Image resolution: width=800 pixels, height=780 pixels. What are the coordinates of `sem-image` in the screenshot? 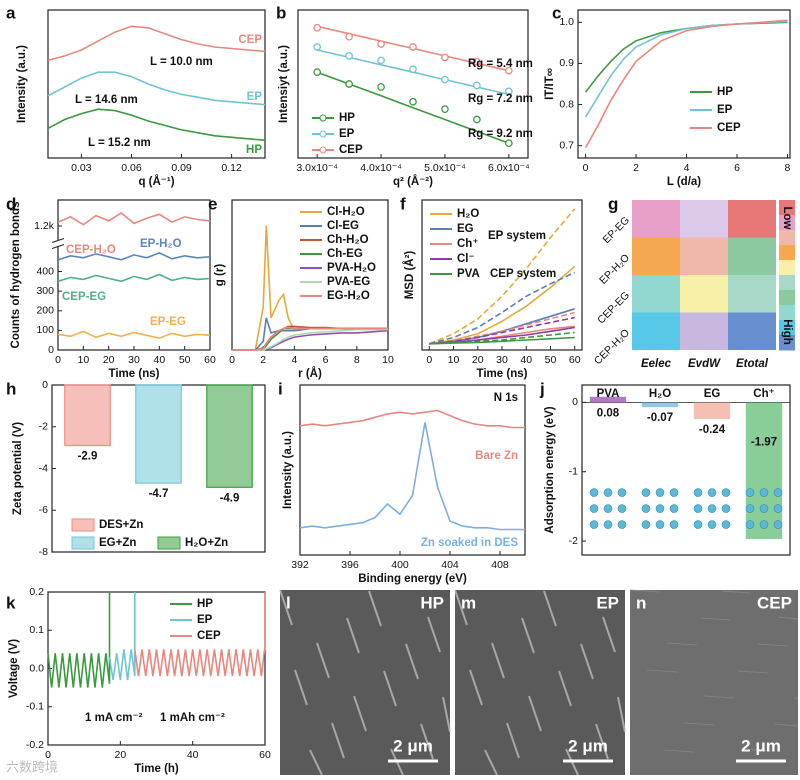 It's located at (540, 682).